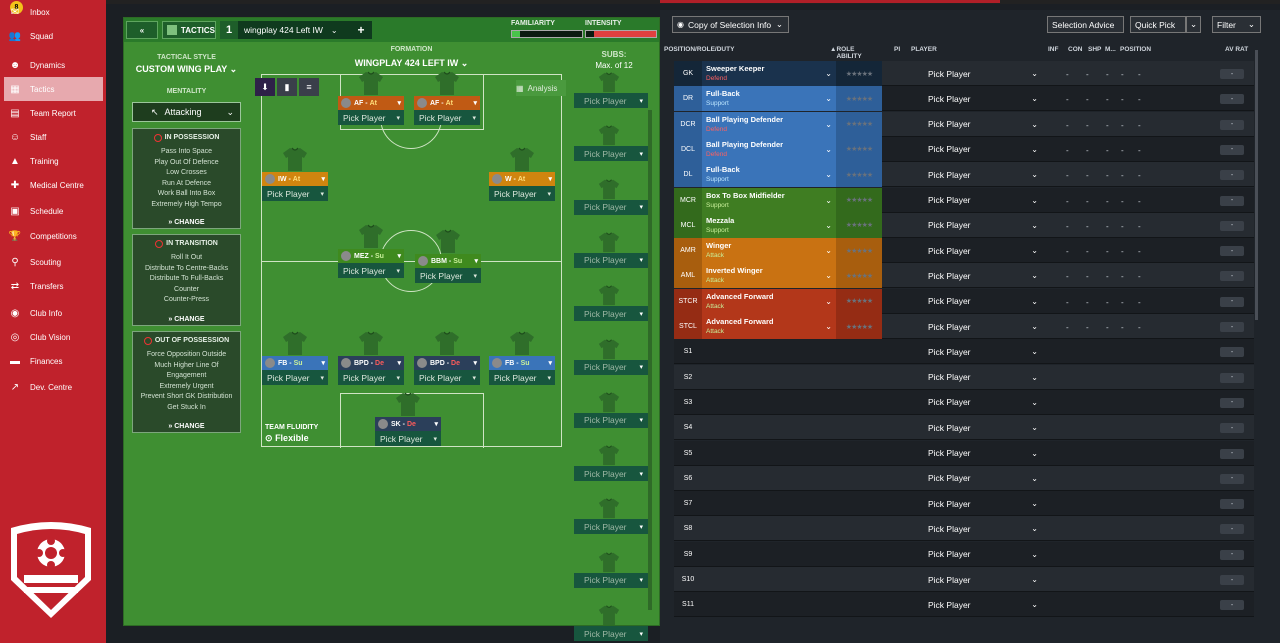  Describe the element at coordinates (186, 112) in the screenshot. I see `mentality-select: ↖ Attacking ⌄` at that location.